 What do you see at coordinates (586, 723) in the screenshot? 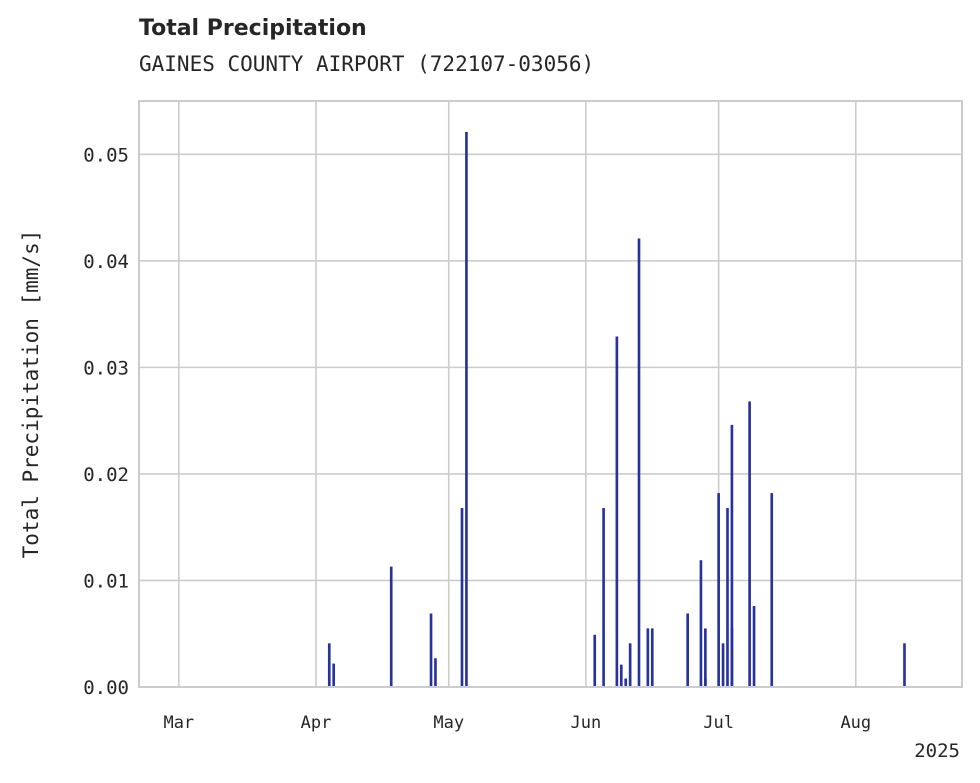
I see `x-tick-label: Jun` at bounding box center [586, 723].